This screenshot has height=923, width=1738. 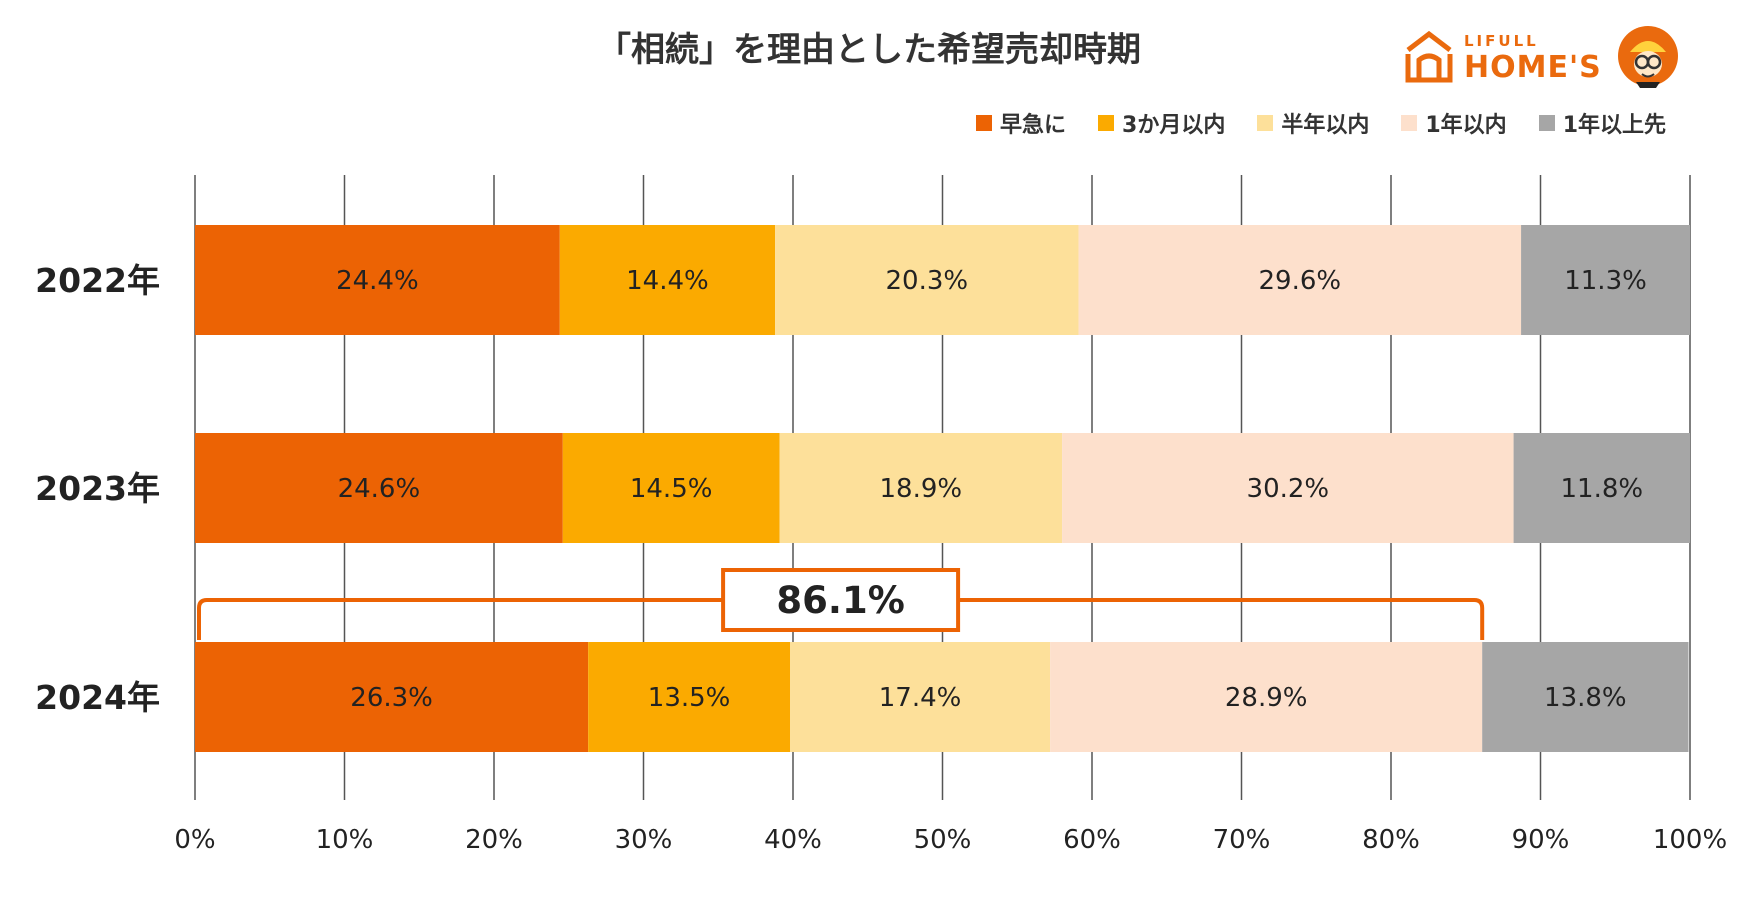 I want to click on house-icon, so click(x=1429, y=56).